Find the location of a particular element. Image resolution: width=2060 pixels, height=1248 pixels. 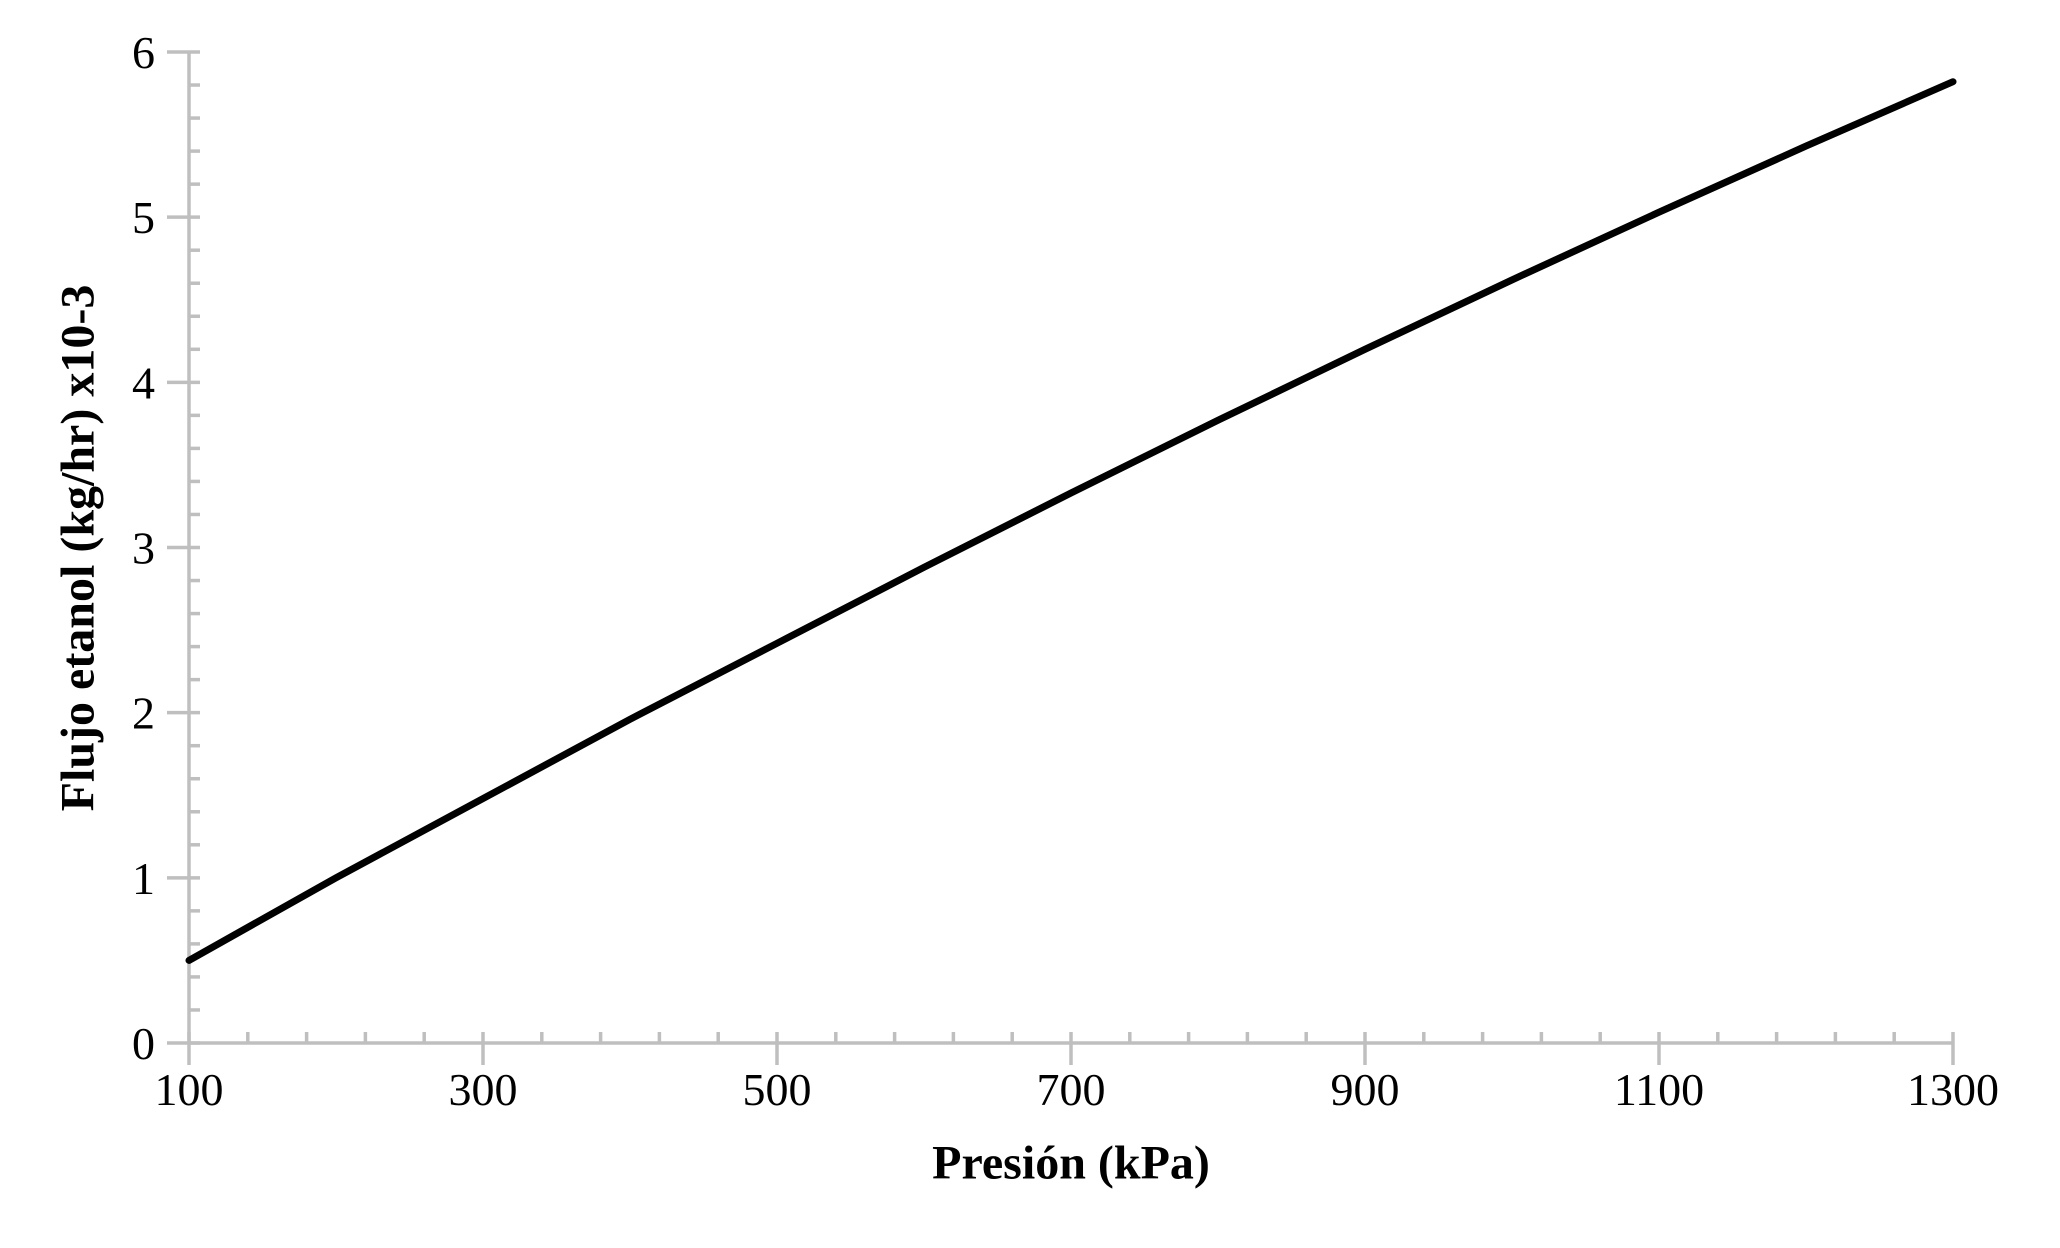

x-tick-label: 500 is located at coordinates (777, 1089).